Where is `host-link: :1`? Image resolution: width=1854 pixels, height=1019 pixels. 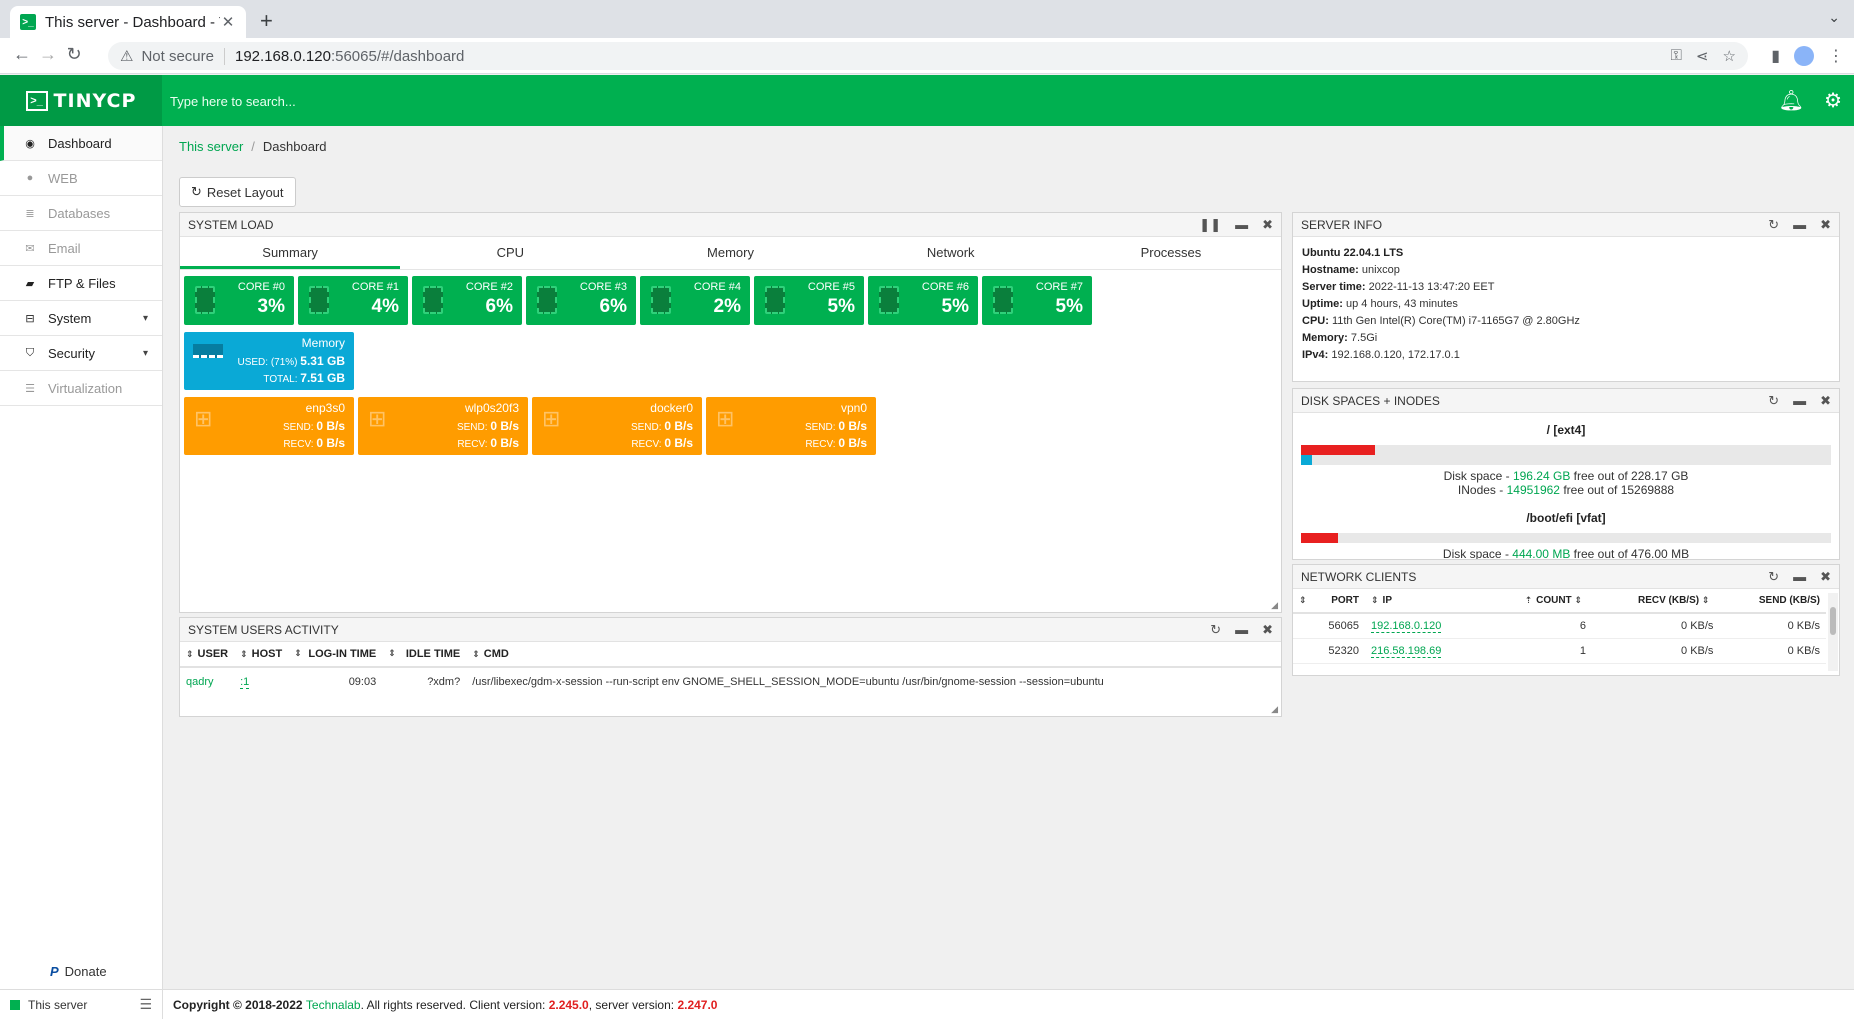
host-link: :1 is located at coordinates (245, 682).